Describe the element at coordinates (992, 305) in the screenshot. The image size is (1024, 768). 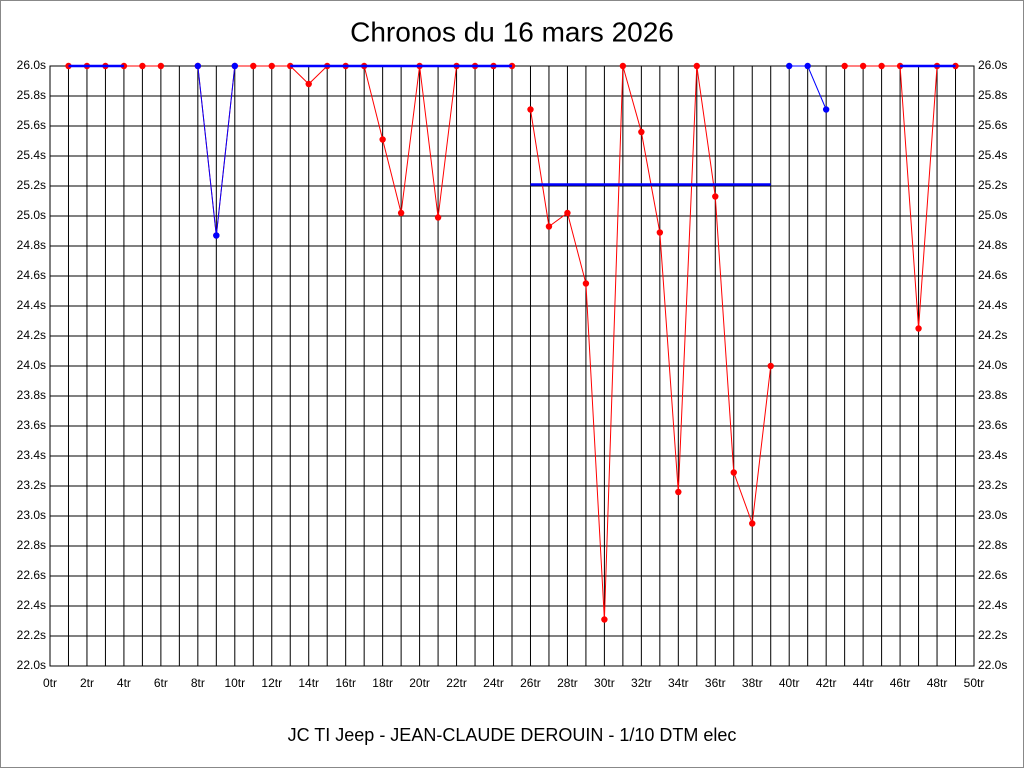
I see `y-tick-label-right: 24.4s` at that location.